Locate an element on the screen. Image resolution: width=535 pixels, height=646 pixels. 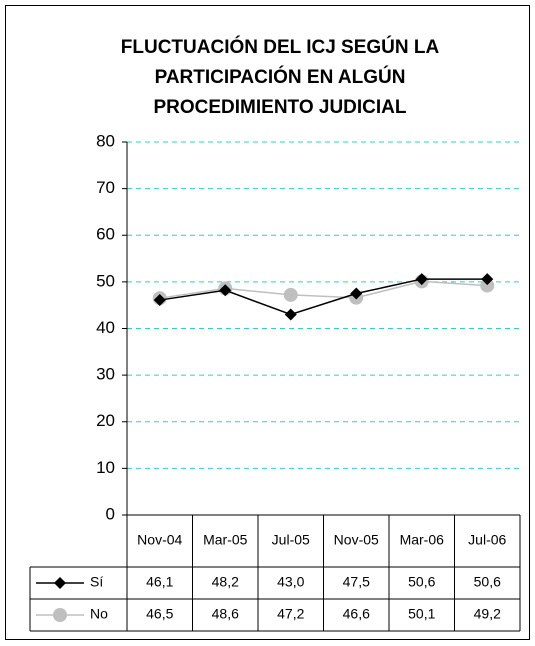
y-tick-label: 0 is located at coordinates (110, 513).